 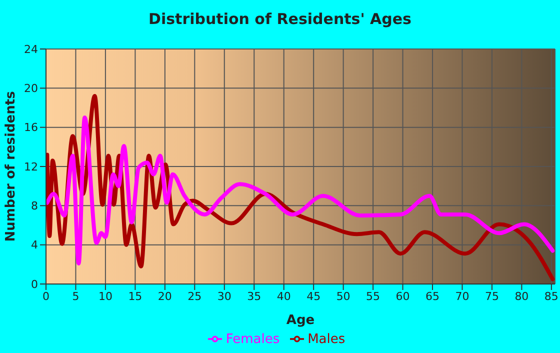 What do you see at coordinates (31, 49) in the screenshot?
I see `y-tick-label: 24` at bounding box center [31, 49].